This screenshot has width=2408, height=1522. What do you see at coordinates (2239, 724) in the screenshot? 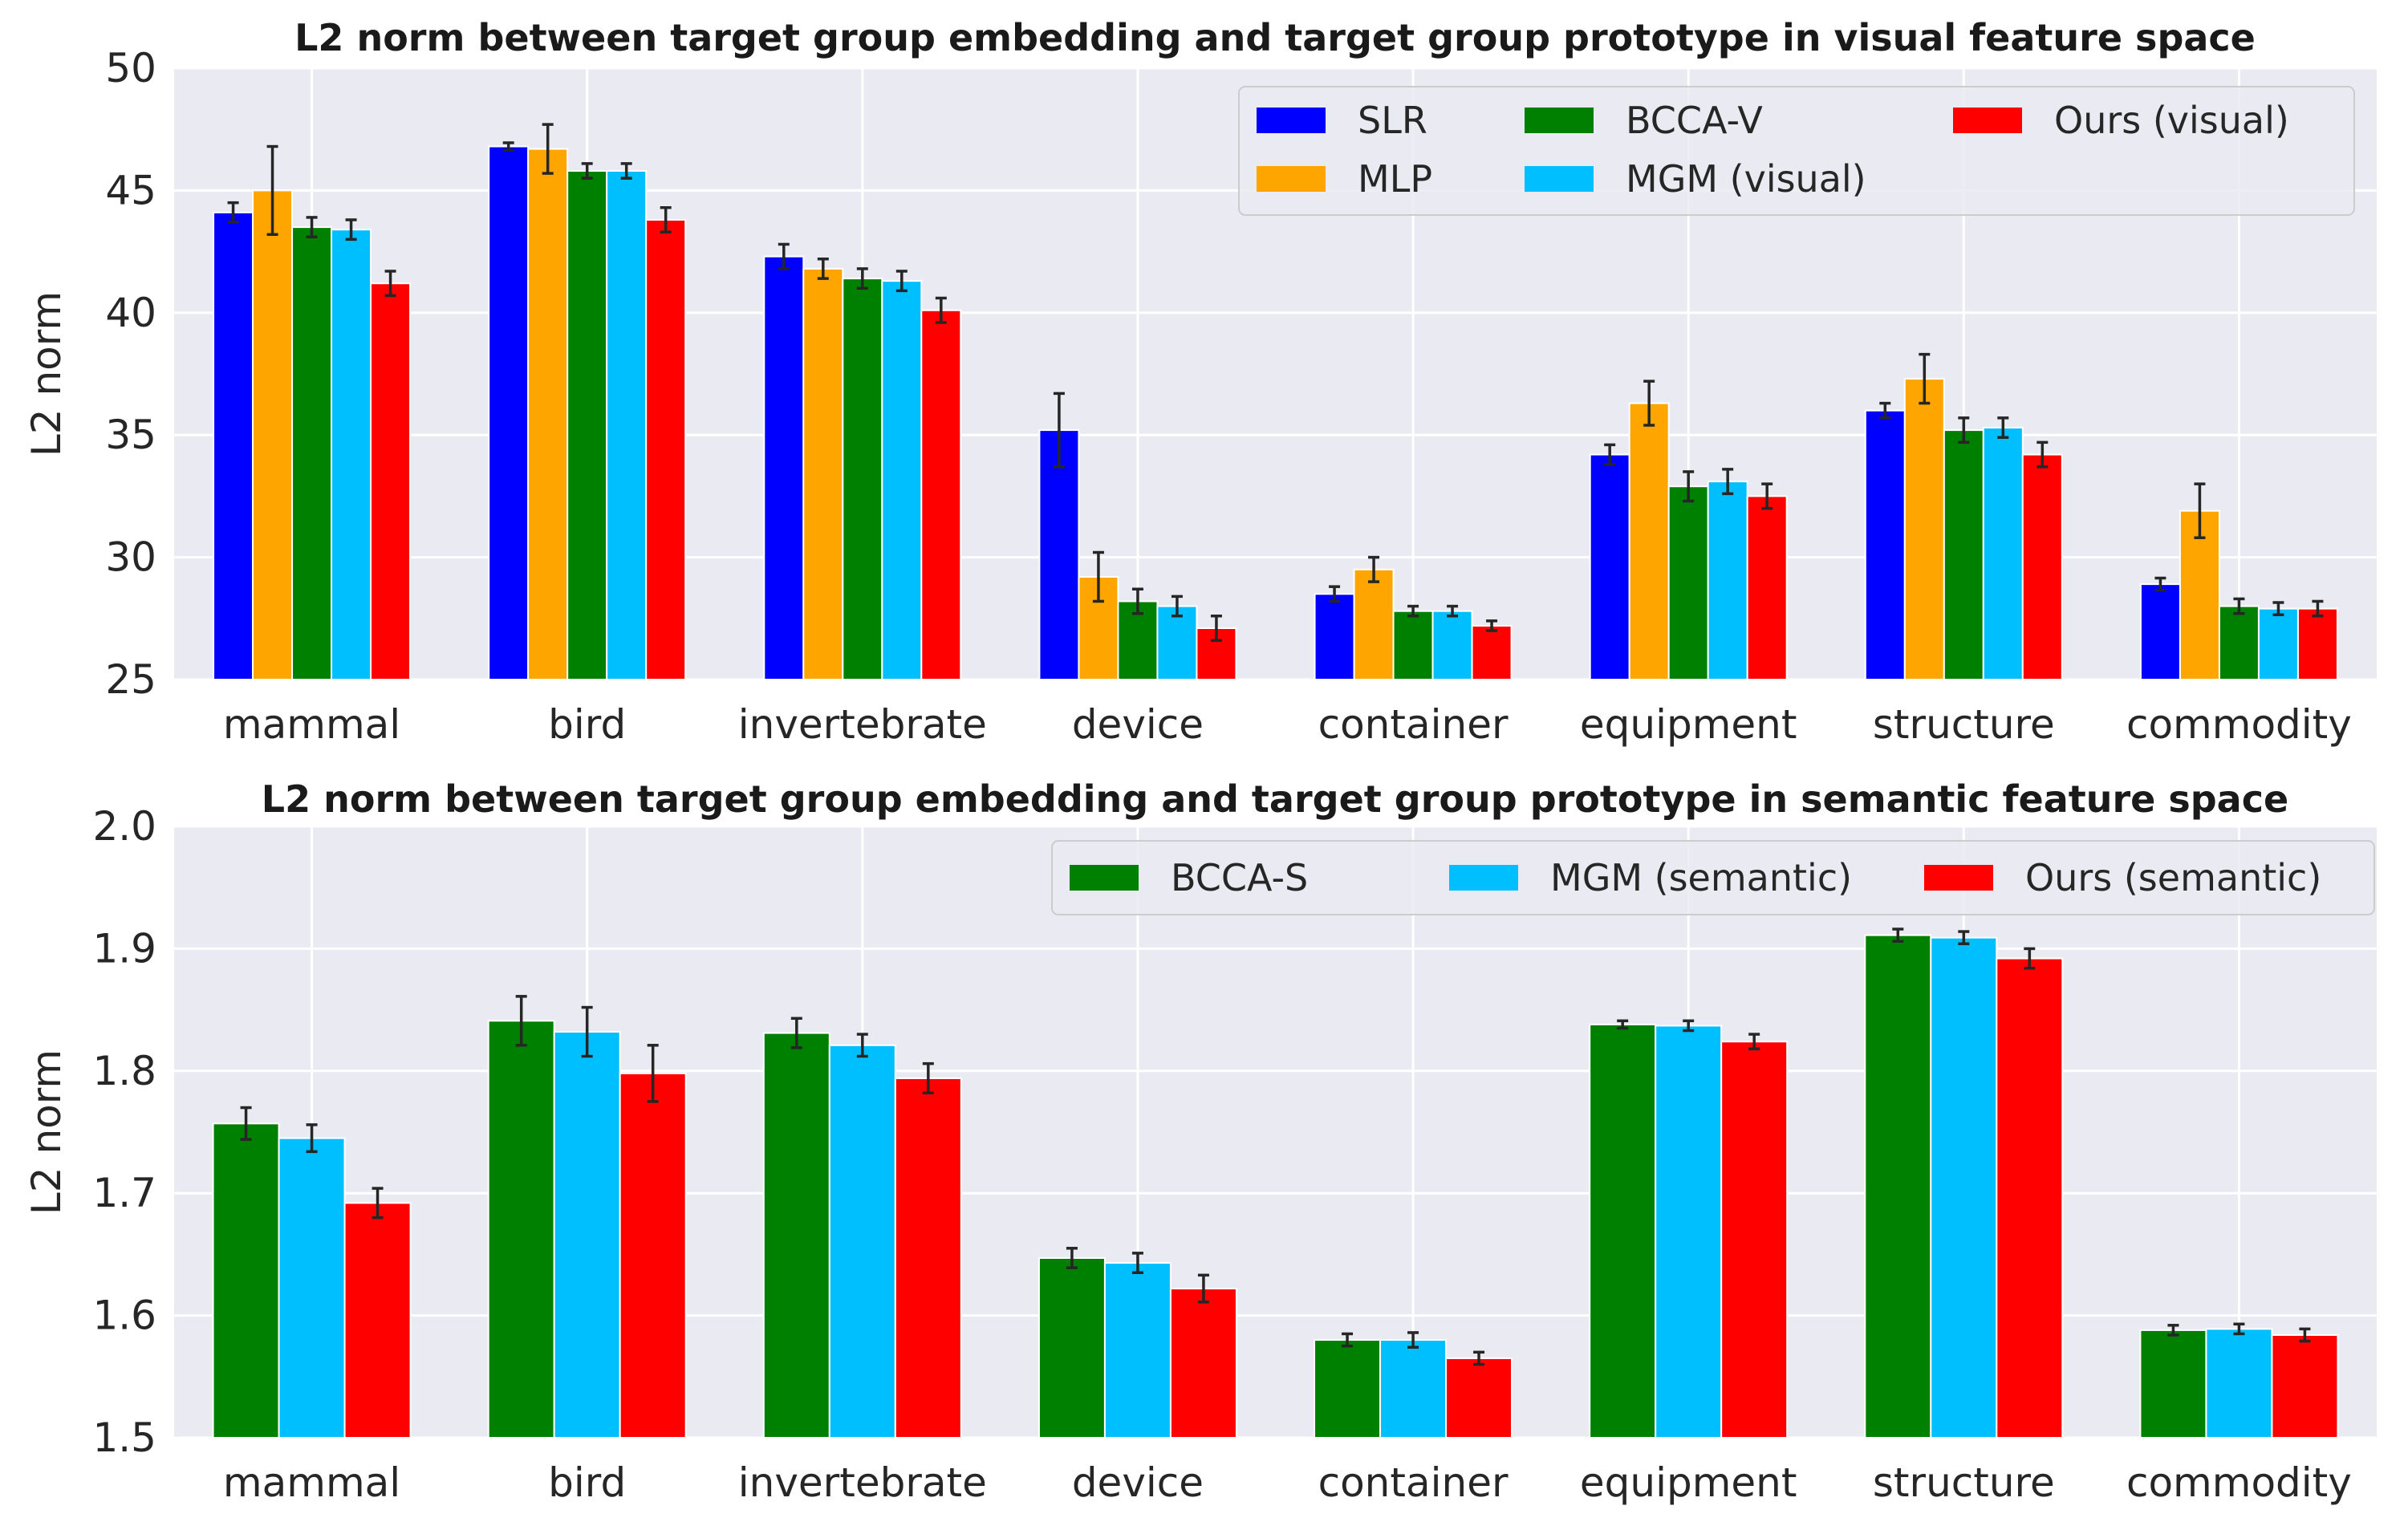
I see `x-tick-label: commodity` at bounding box center [2239, 724].